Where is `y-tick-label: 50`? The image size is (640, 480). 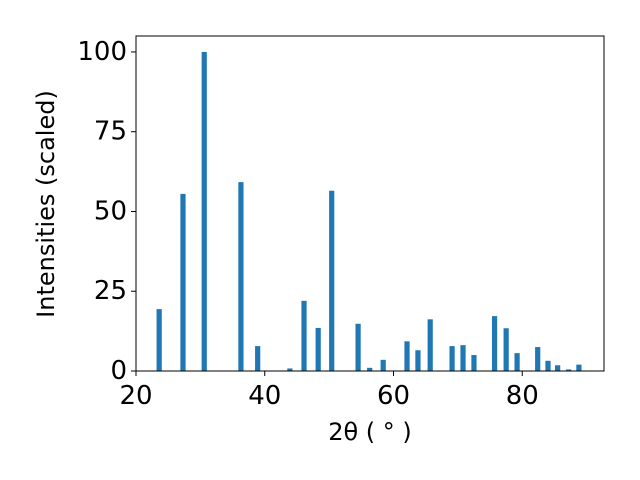
y-tick-label: 50 is located at coordinates (110, 211).